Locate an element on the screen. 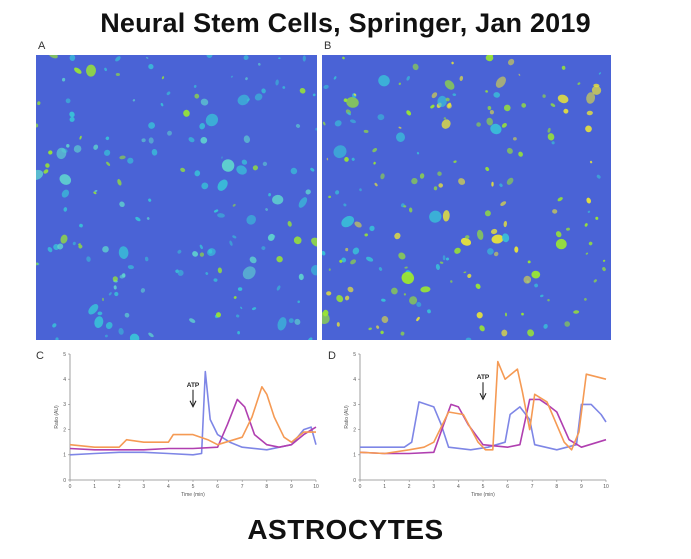 The height and width of the screenshot is (559, 691). y-tick-label: 5 is located at coordinates (354, 355).